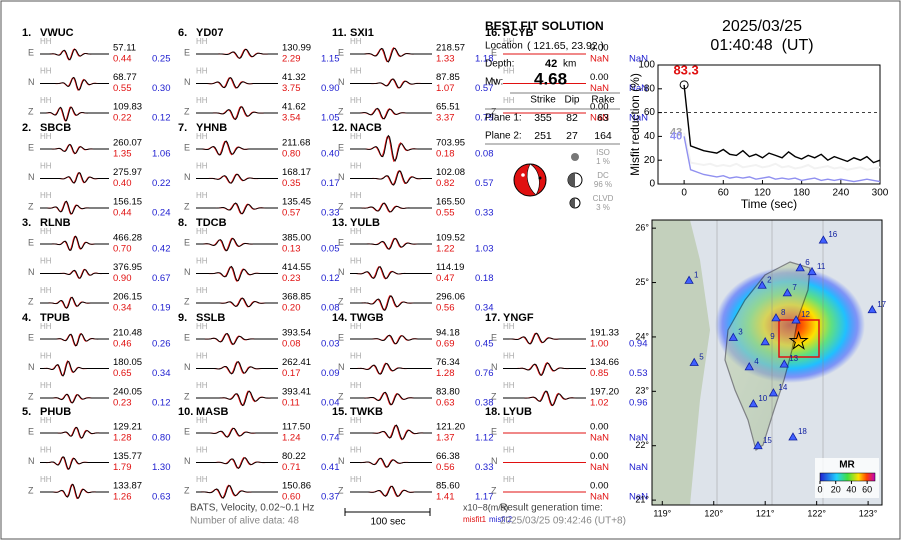  Describe the element at coordinates (212, 412) in the screenshot. I see `station-name: MASB` at that location.